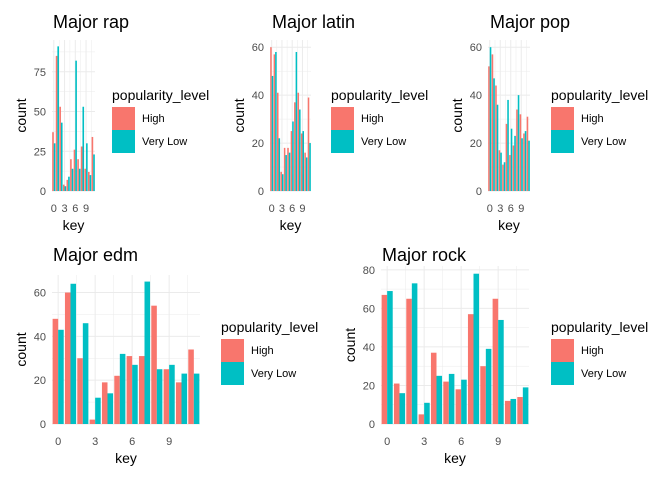  Describe the element at coordinates (424, 255) in the screenshot. I see `panel-title: Major rock` at that location.